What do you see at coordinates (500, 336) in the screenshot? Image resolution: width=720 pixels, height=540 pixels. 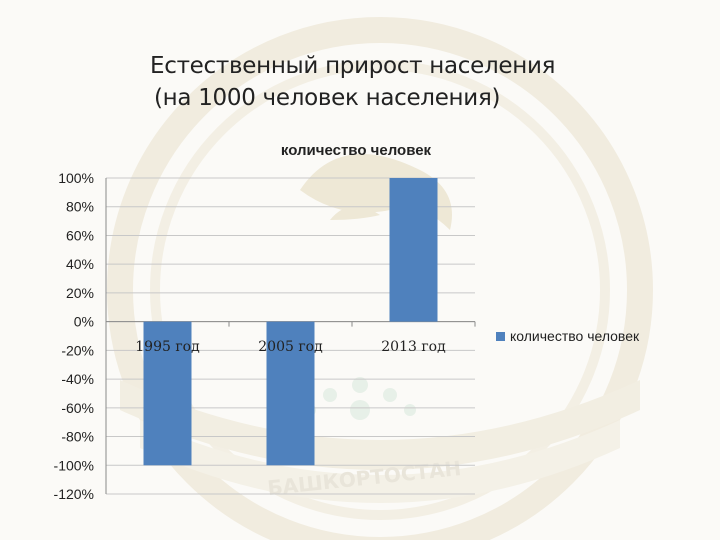 I see `legend-swatch` at bounding box center [500, 336].